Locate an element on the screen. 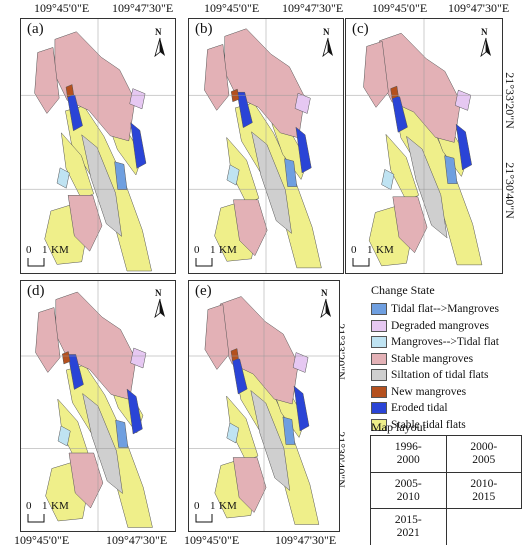 The height and width of the screenshot is (550, 531). legend-item: Eroded tidal is located at coordinates (446, 408).